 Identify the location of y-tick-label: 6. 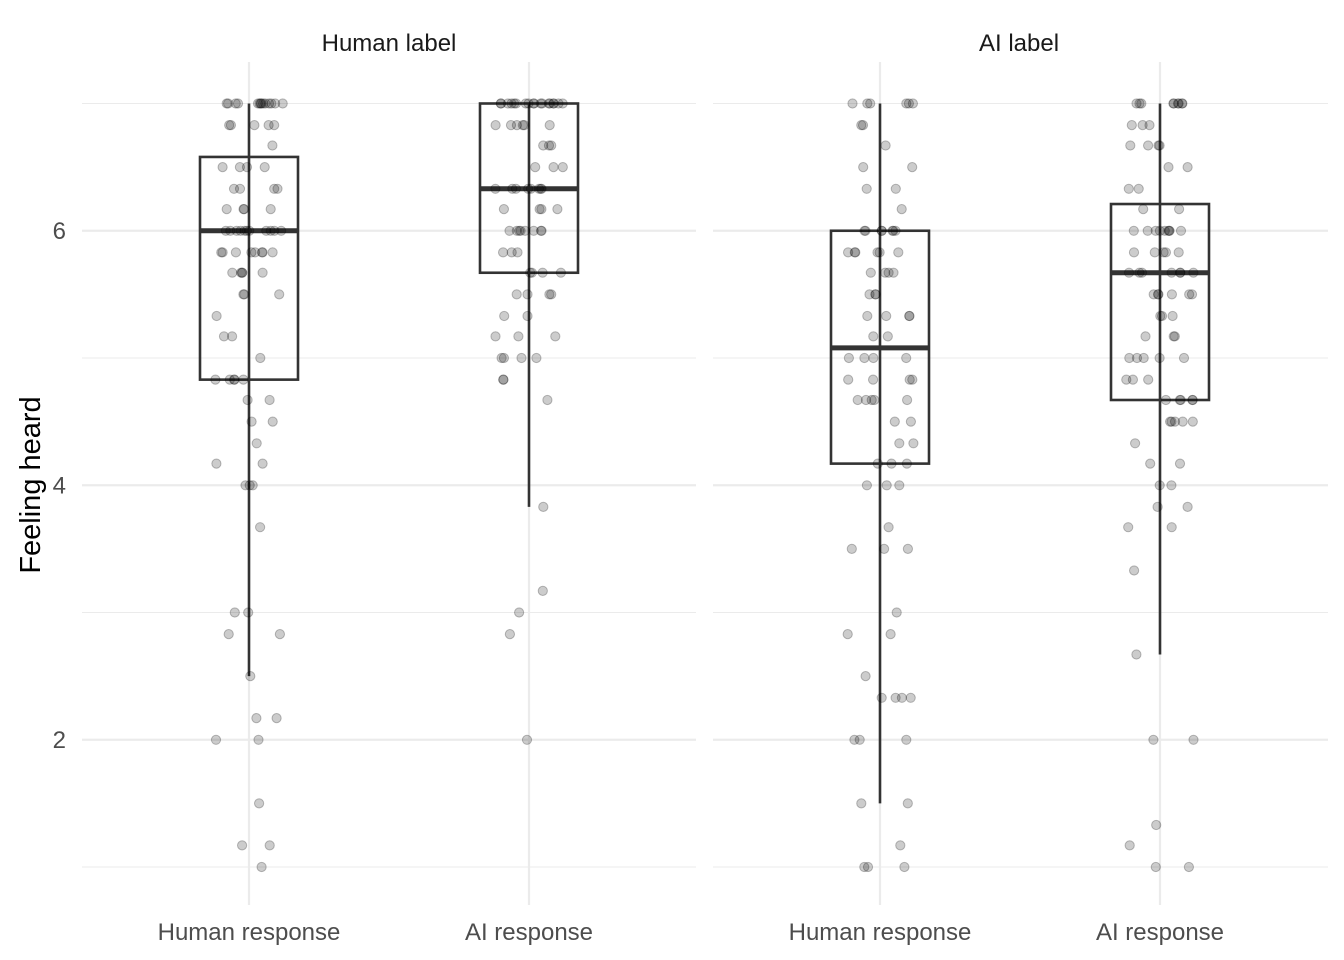
(59, 231).